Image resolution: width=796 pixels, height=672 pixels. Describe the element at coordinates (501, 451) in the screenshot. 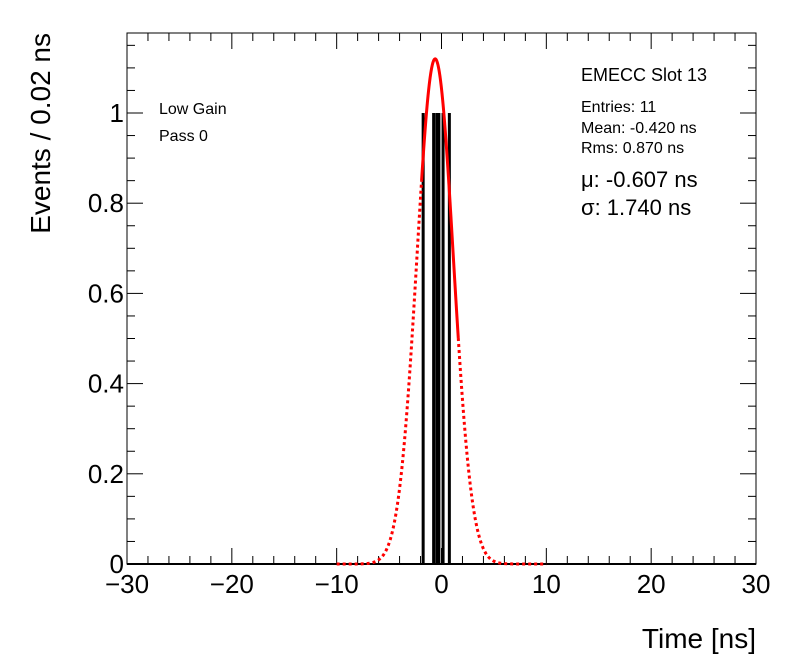

I see `gaussian-fit-dashed-right` at that location.